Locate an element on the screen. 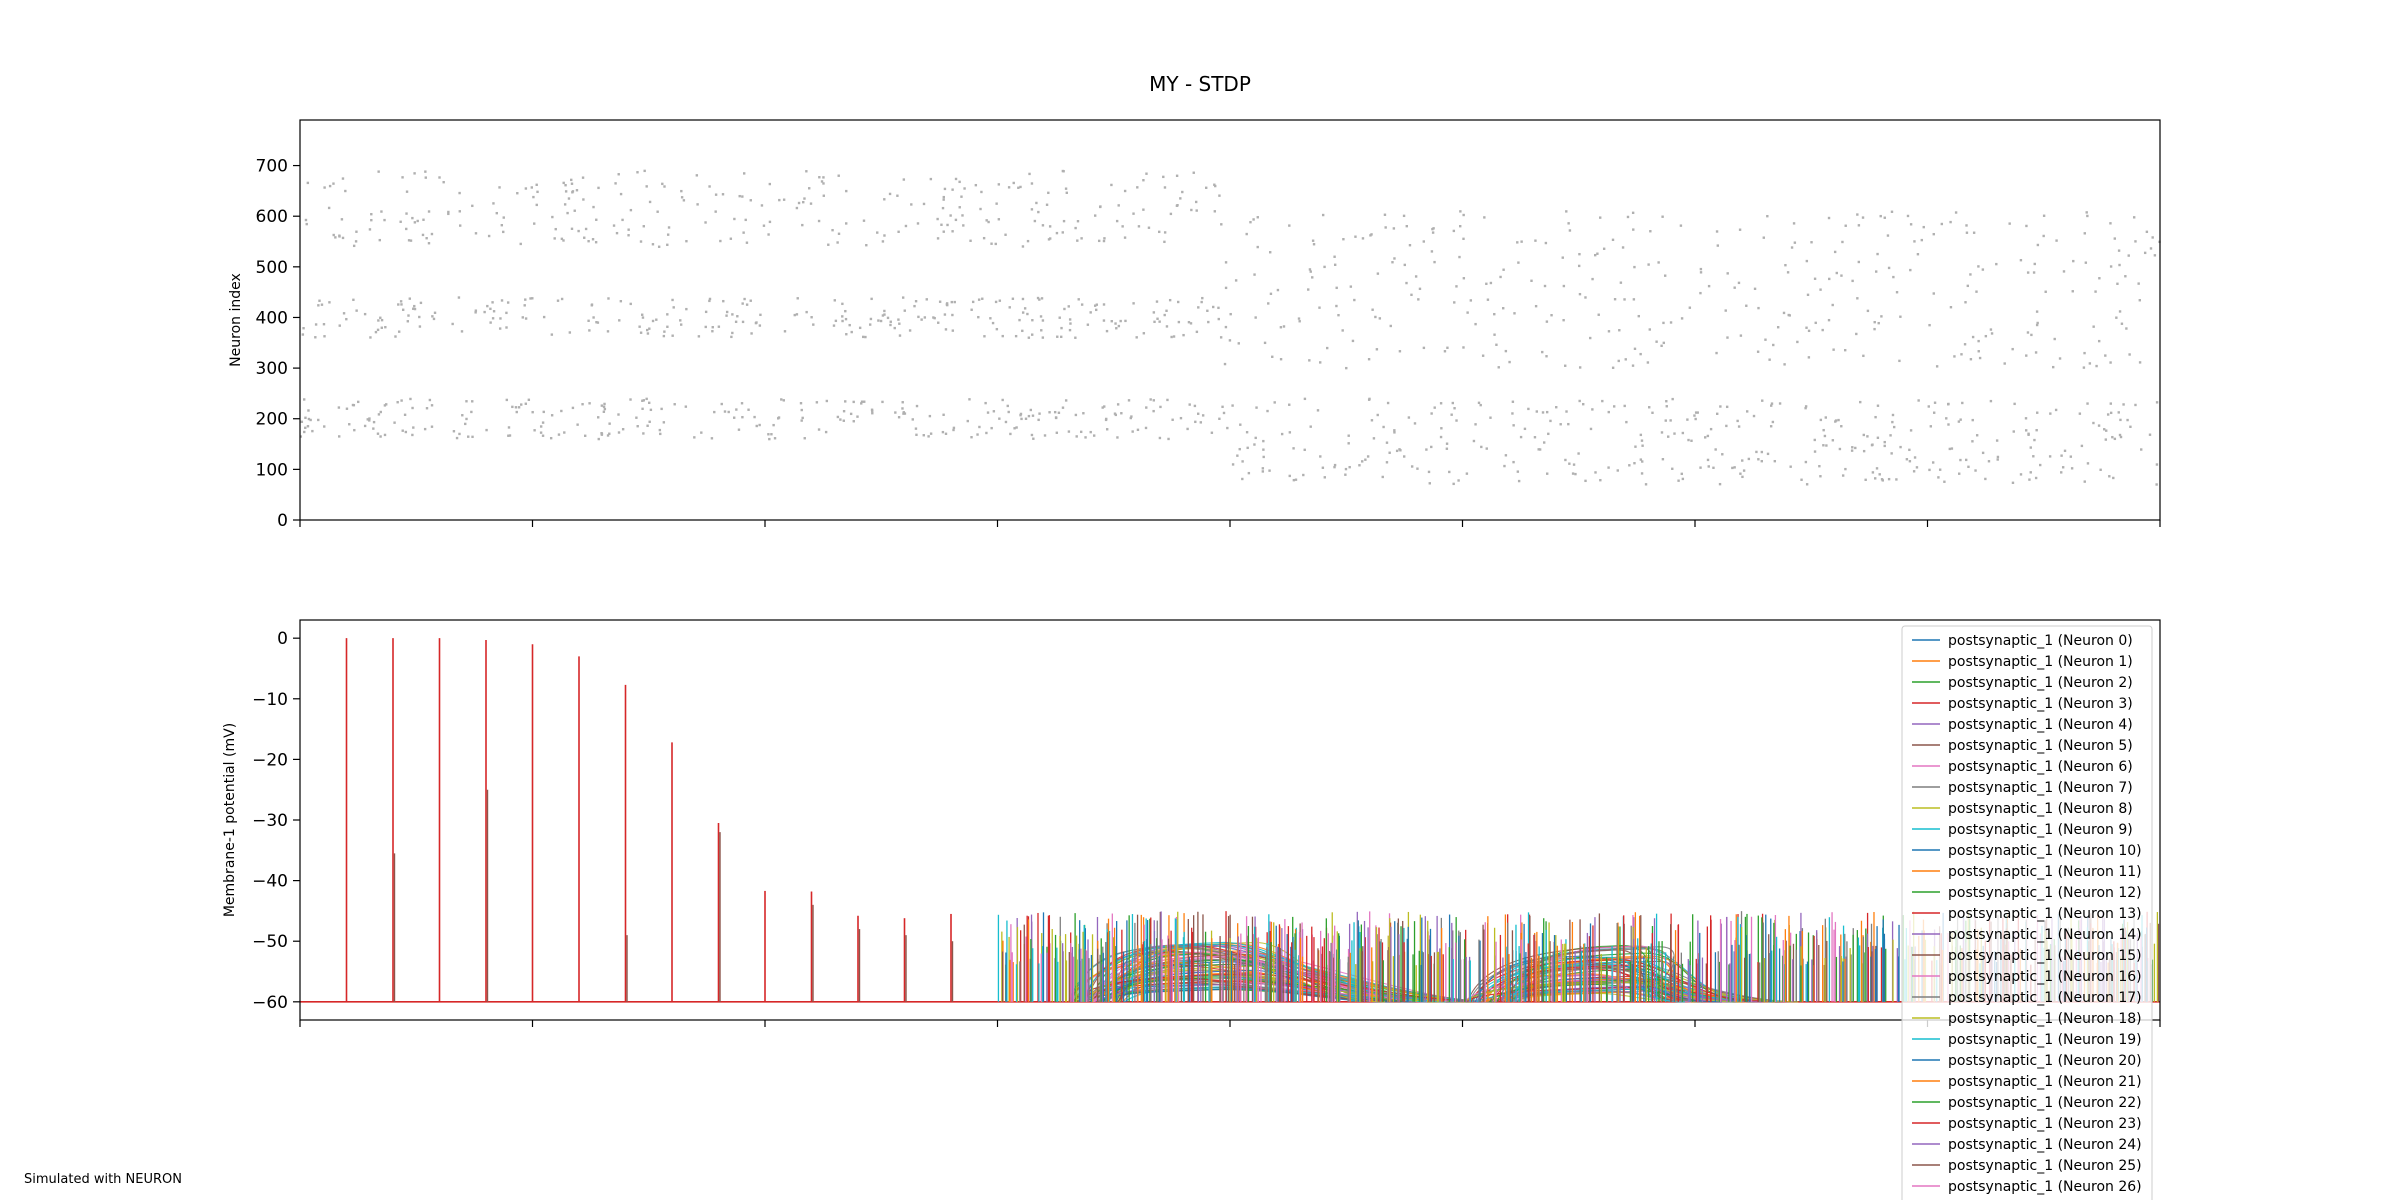  legend-entry: postsynaptic_1 (Neuron 9) is located at coordinates (2040, 830).